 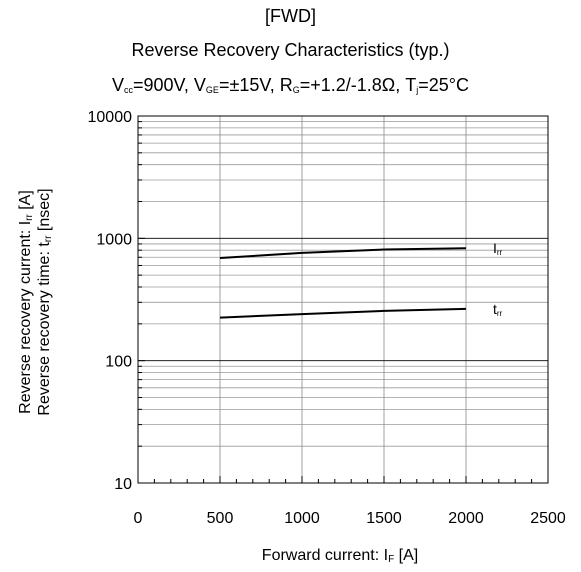 What do you see at coordinates (343, 253) in the screenshot?
I see `series-line-irr` at bounding box center [343, 253].